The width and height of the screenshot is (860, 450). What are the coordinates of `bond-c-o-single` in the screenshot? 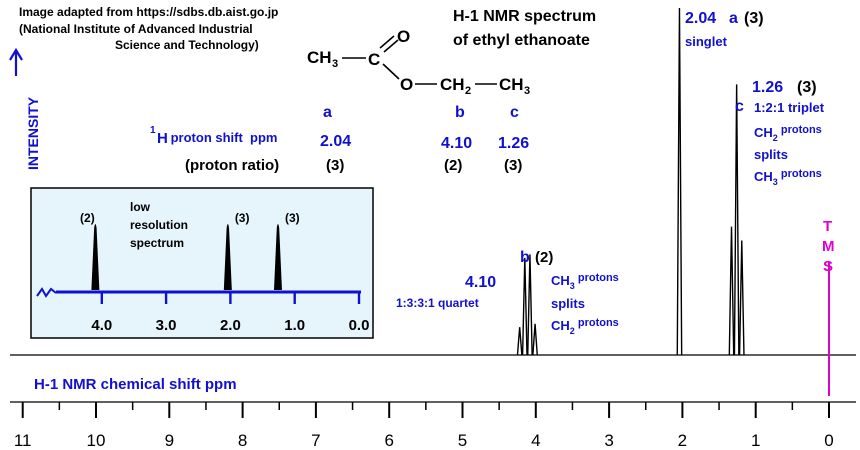 It's located at (391, 71).